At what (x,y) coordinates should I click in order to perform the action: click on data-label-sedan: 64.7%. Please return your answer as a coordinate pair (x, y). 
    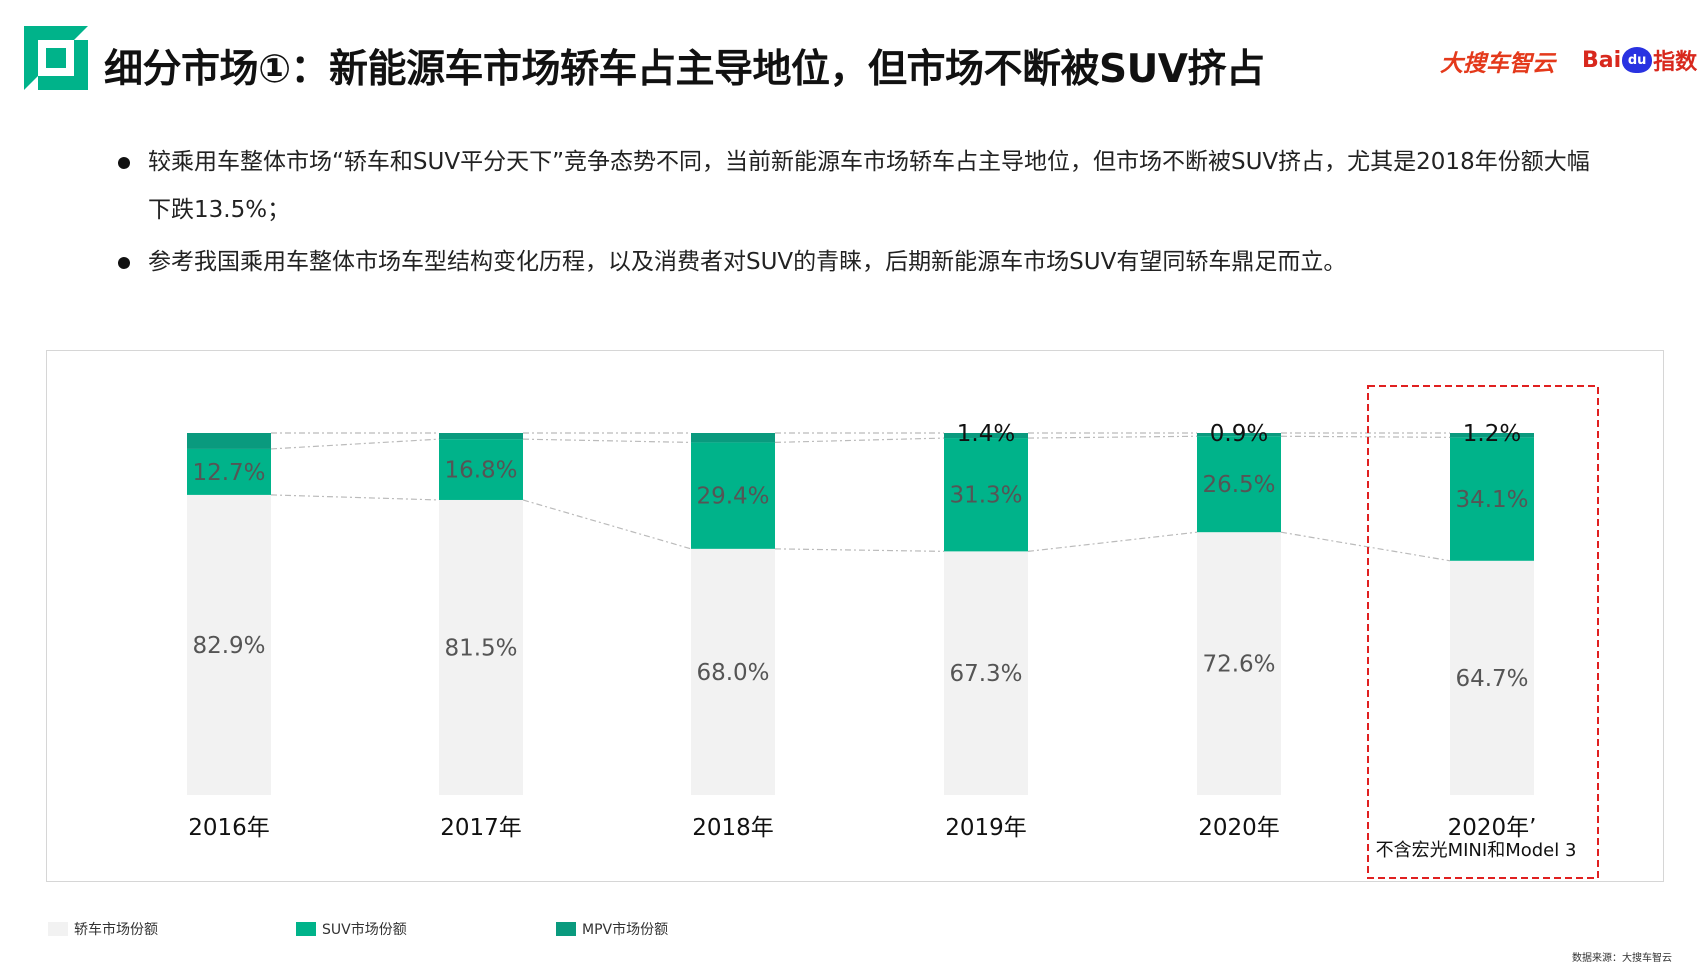
    Looking at the image, I should click on (1491, 679).